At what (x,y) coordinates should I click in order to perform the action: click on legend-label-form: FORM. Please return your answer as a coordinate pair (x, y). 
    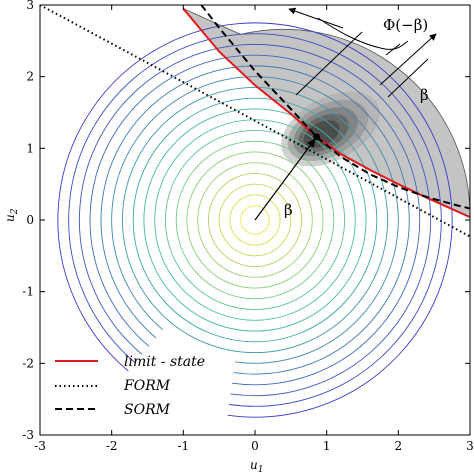
    Looking at the image, I should click on (147, 386).